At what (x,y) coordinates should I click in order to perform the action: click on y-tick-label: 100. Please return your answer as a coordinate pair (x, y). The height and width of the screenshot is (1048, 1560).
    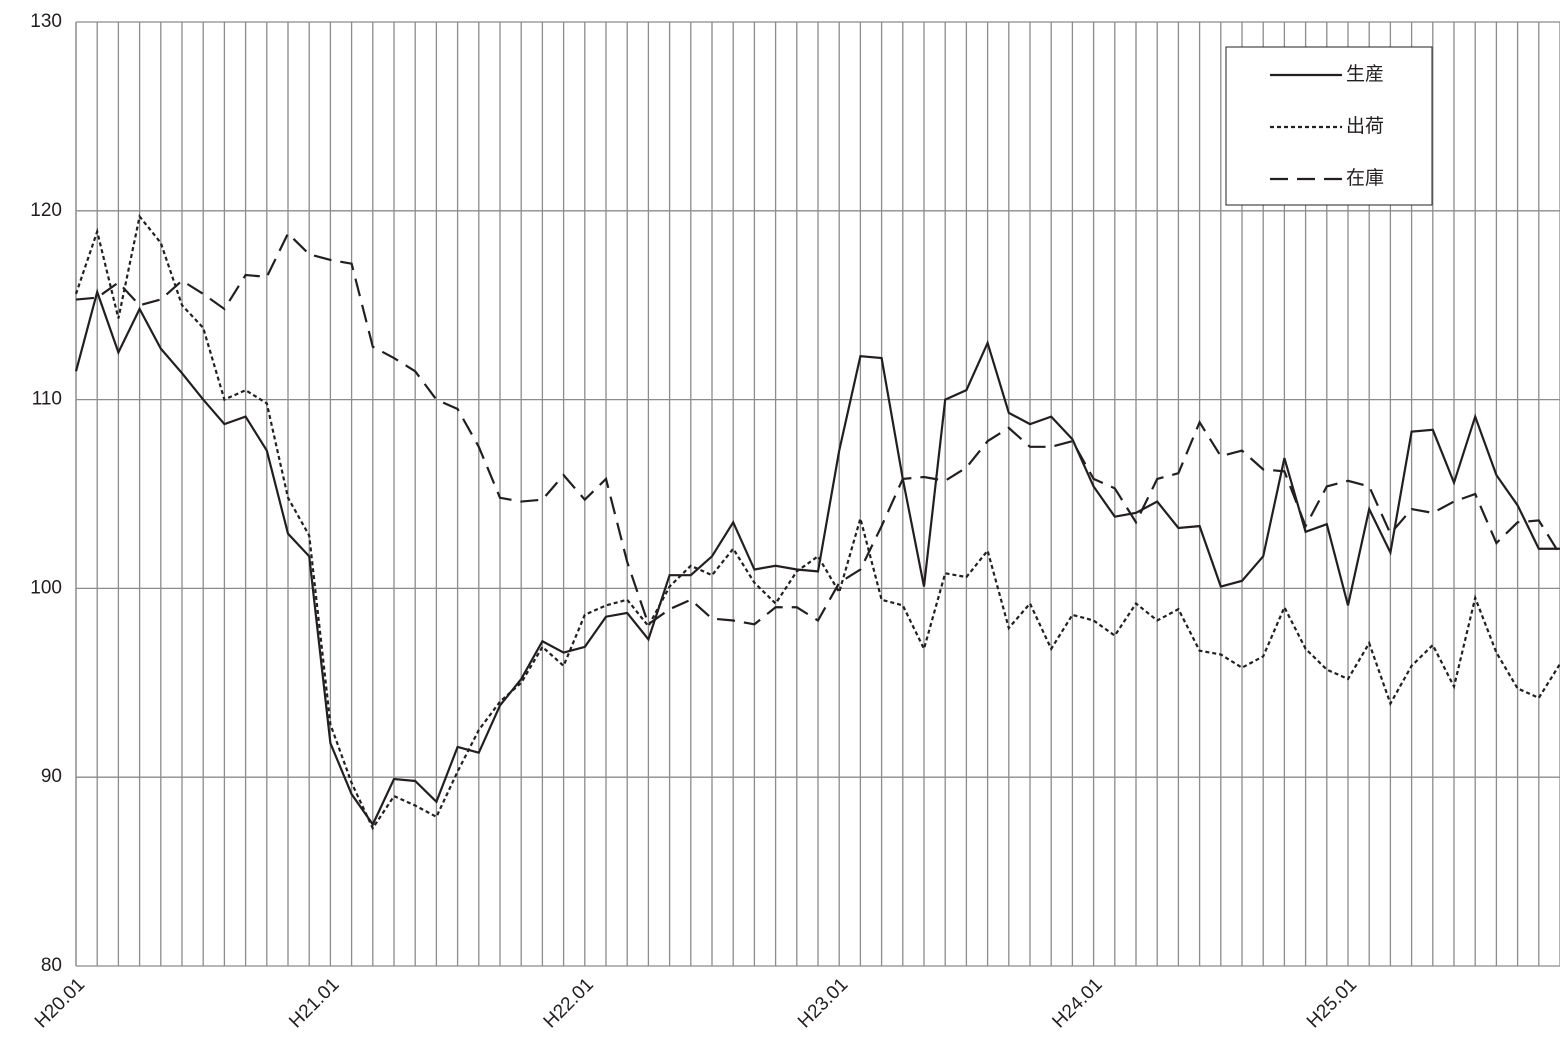
    Looking at the image, I should click on (46, 587).